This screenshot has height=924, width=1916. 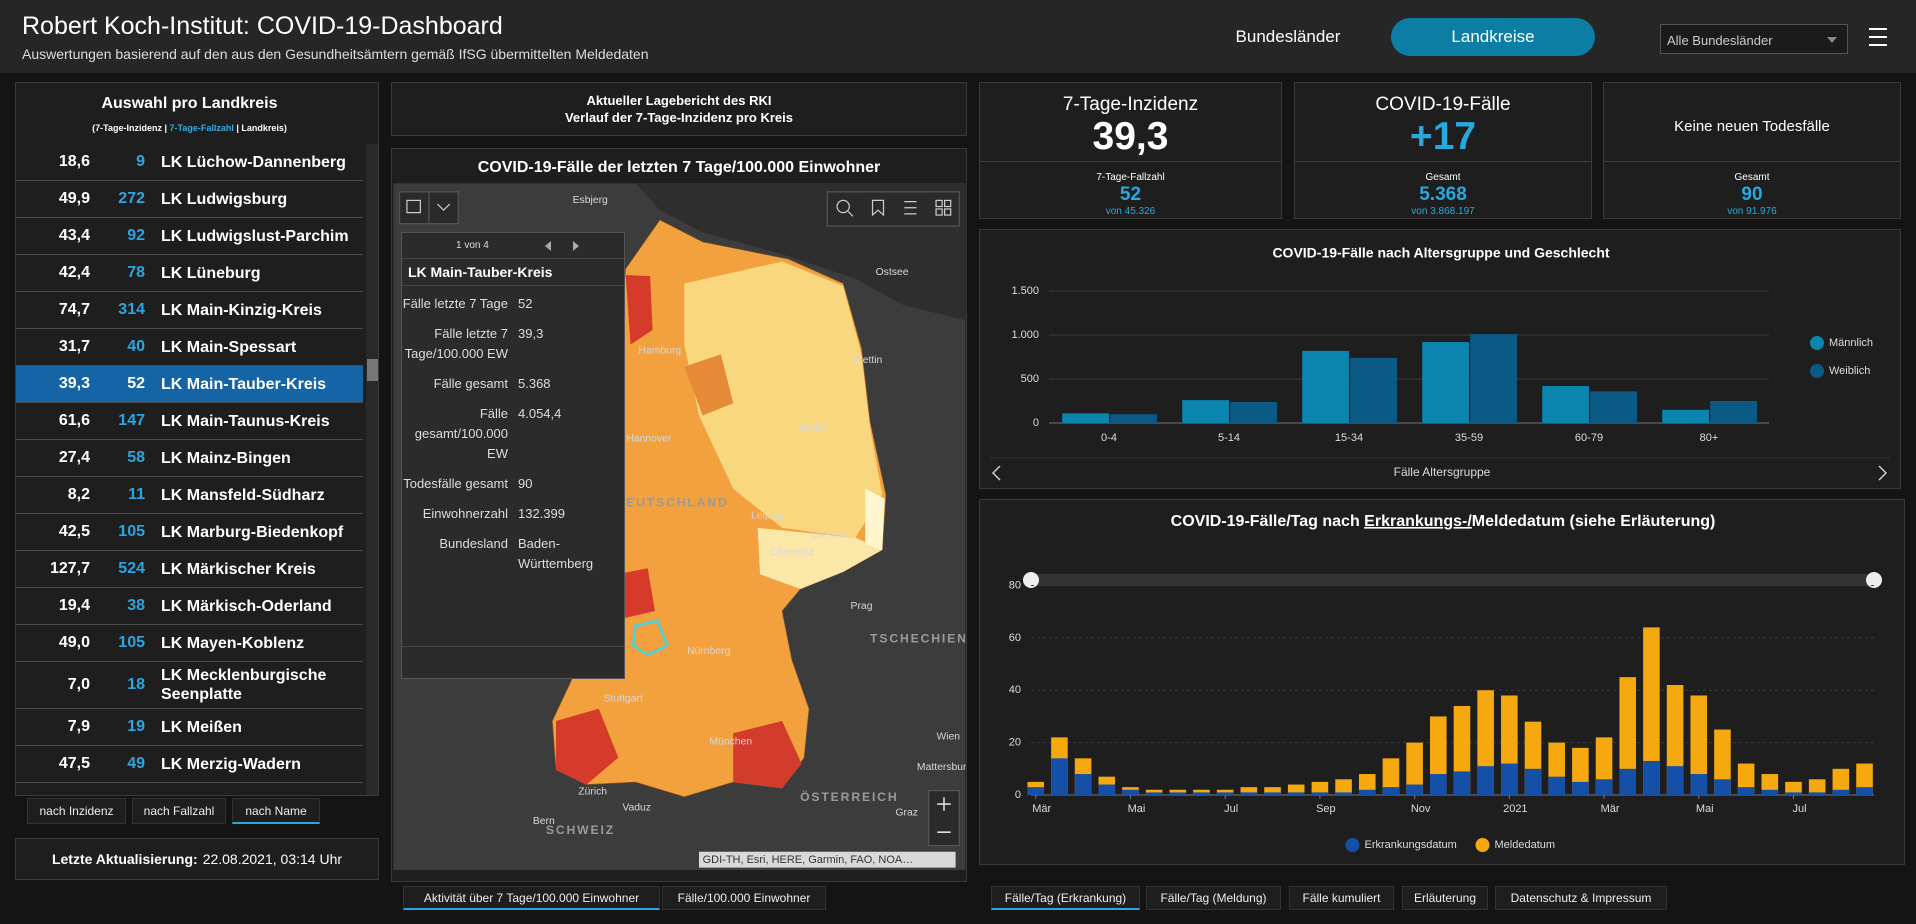 I want to click on incidence: 42,4, so click(x=74, y=272).